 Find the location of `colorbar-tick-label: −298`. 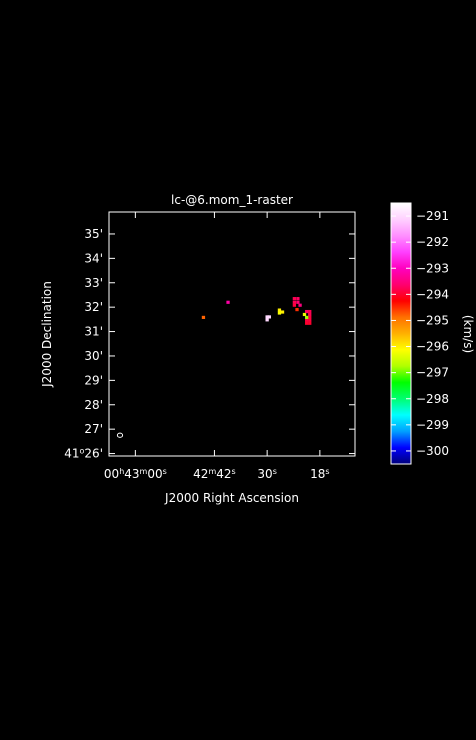

colorbar-tick-label: −298 is located at coordinates (432, 399).